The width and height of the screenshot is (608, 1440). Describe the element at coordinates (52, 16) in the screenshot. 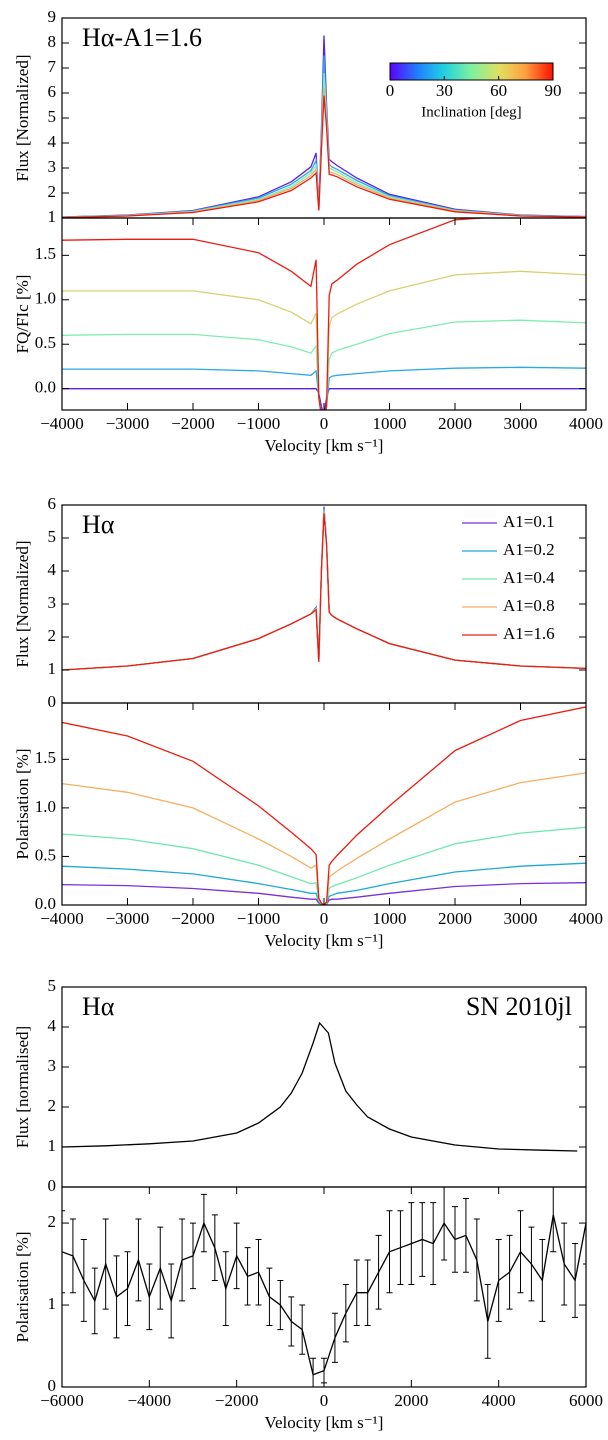

I see `y-tick-label: 9` at that location.